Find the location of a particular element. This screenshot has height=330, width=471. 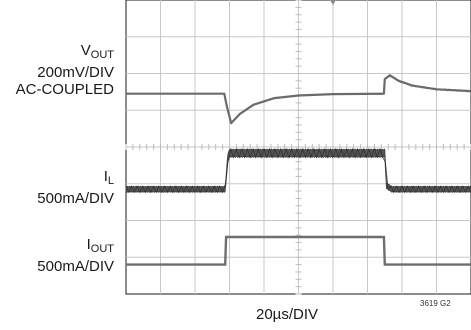

figure-id: 3619 G2 is located at coordinates (435, 303).